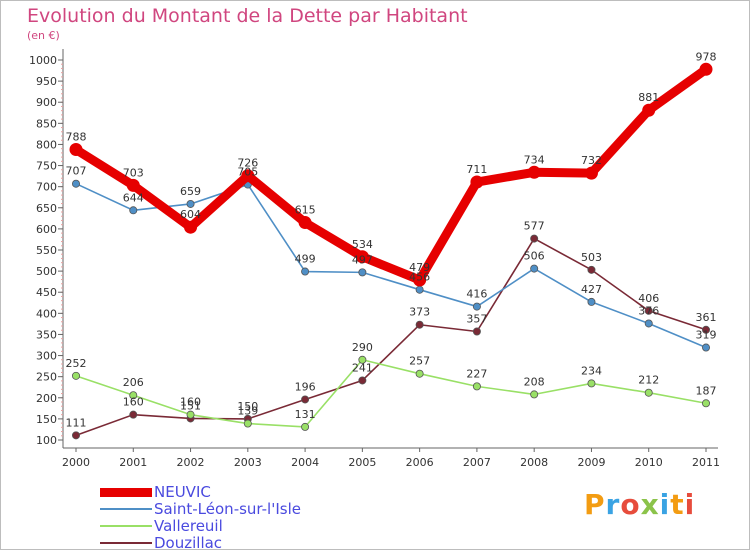 The width and height of the screenshot is (750, 552). I want to click on data-label: 376, so click(648, 310).